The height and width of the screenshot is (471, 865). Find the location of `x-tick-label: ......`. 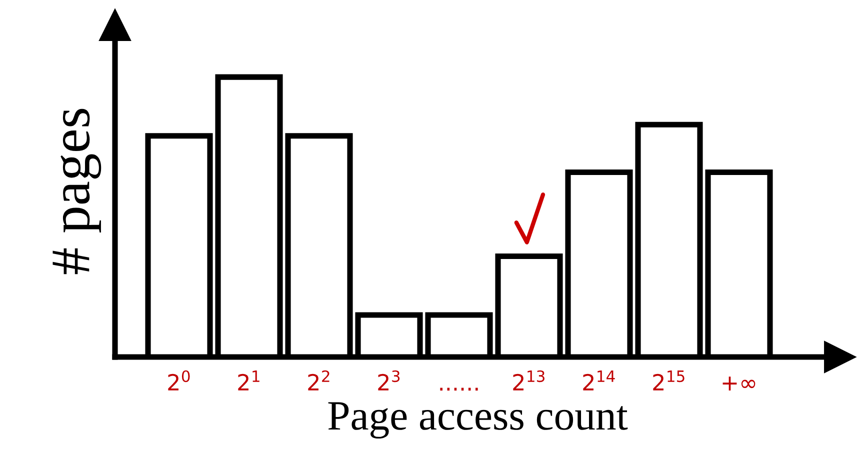

x-tick-label: ...... is located at coordinates (459, 389).